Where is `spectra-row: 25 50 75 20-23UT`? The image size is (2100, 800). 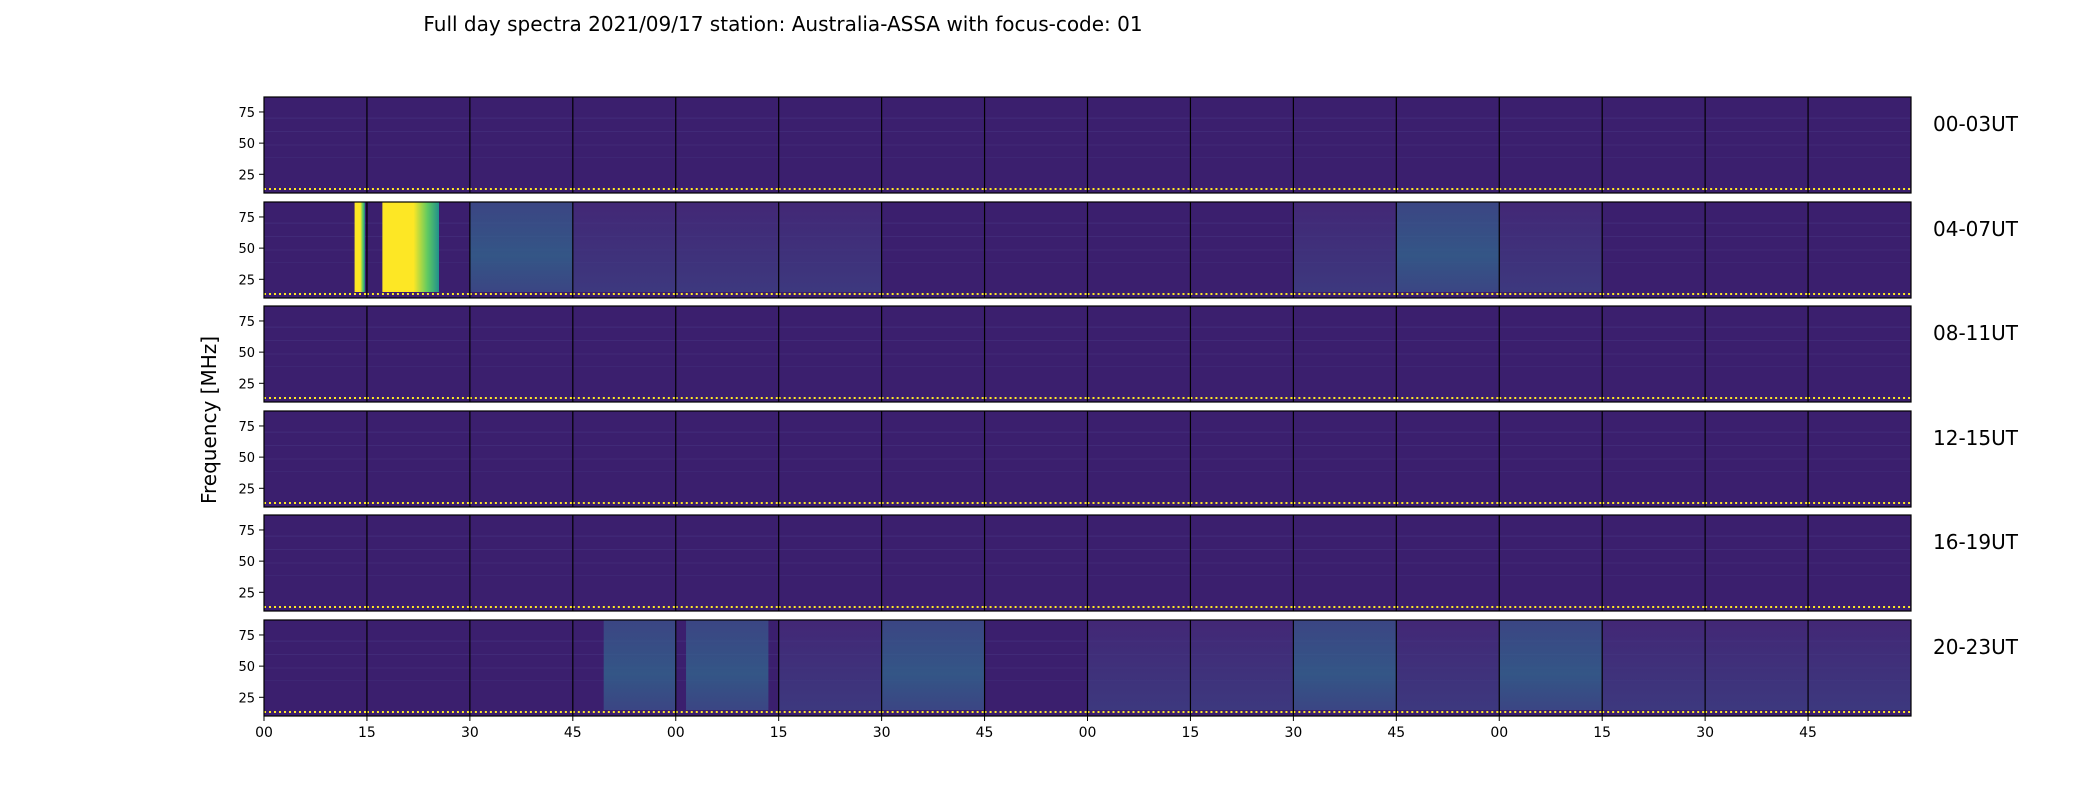 spectra-row: 25 50 75 20-23UT is located at coordinates (1128, 668).